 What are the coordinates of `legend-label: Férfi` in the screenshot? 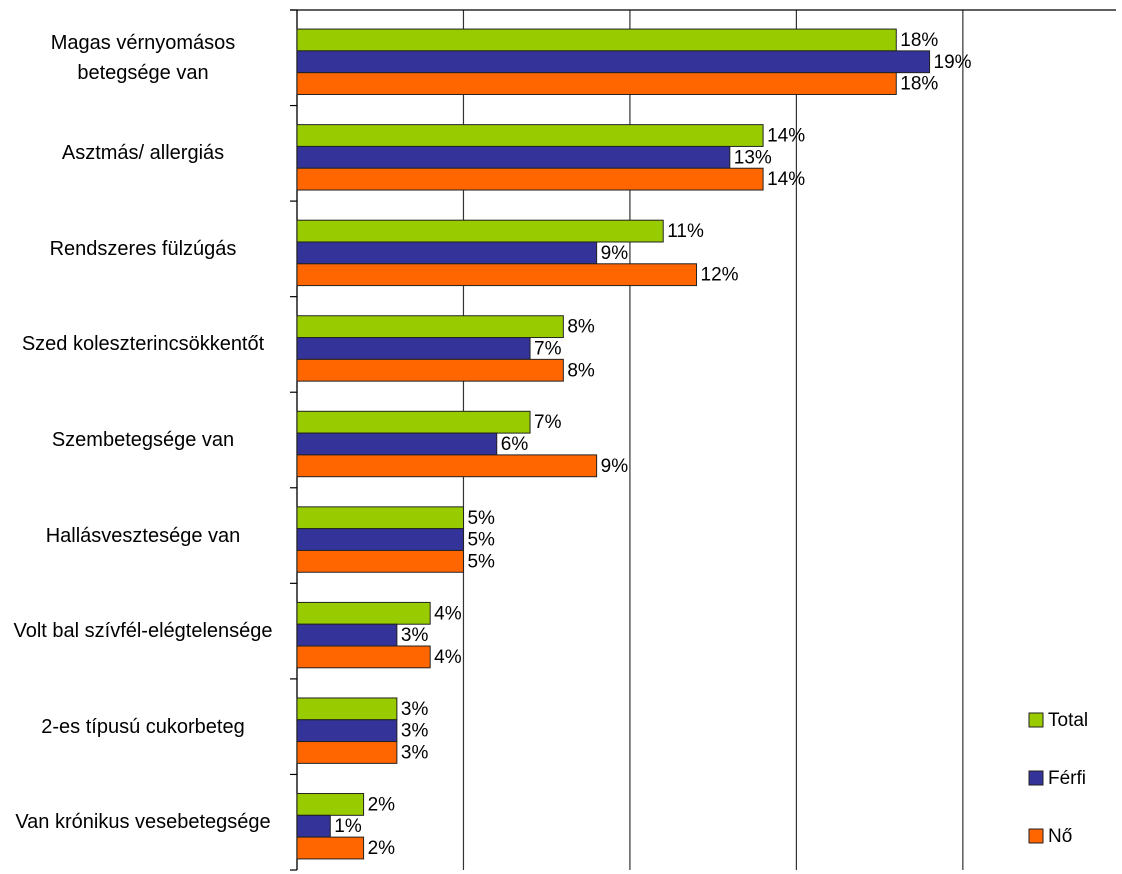 It's located at (1067, 778).